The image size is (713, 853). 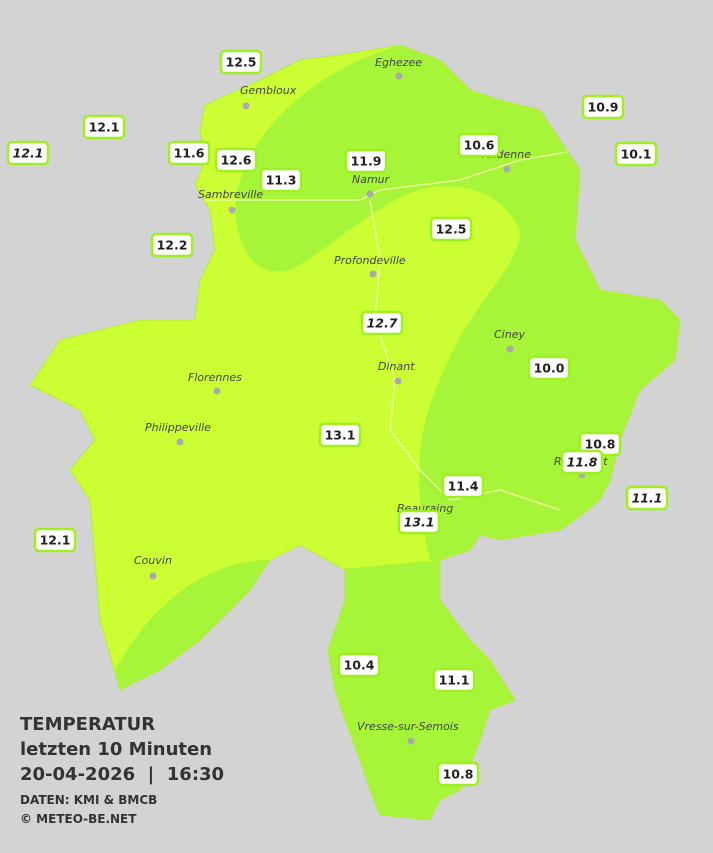 I want to click on station-value: 11.3, so click(x=281, y=180).